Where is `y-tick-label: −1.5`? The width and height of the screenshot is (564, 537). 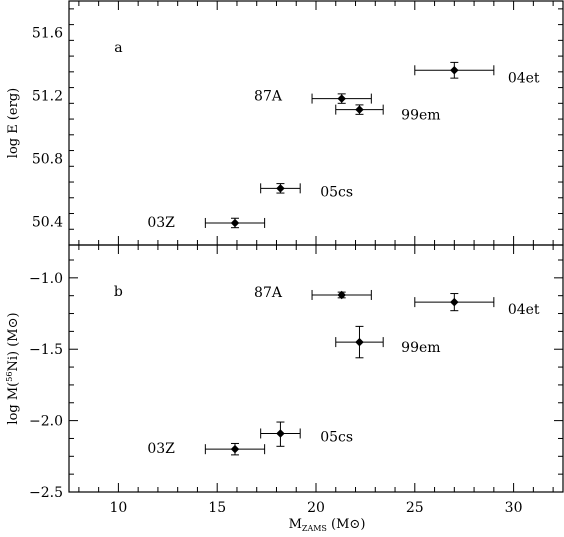
y-tick-label: −1.5 is located at coordinates (46, 350).